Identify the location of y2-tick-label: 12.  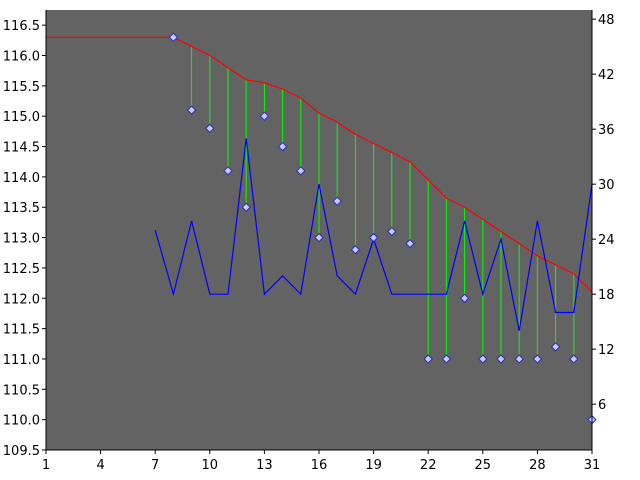
(606, 350).